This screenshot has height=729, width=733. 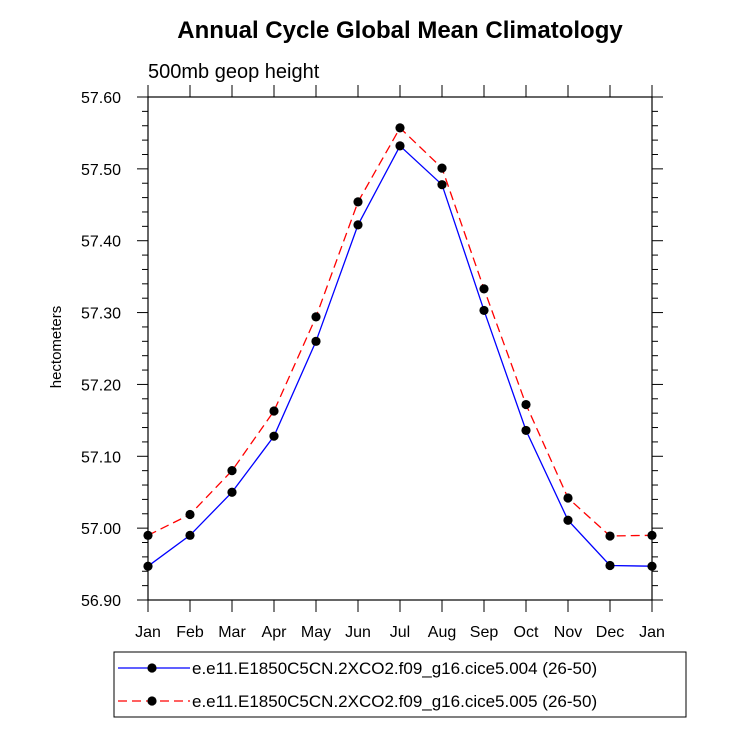 I want to click on y-tick-label: 57.50, so click(x=101, y=170).